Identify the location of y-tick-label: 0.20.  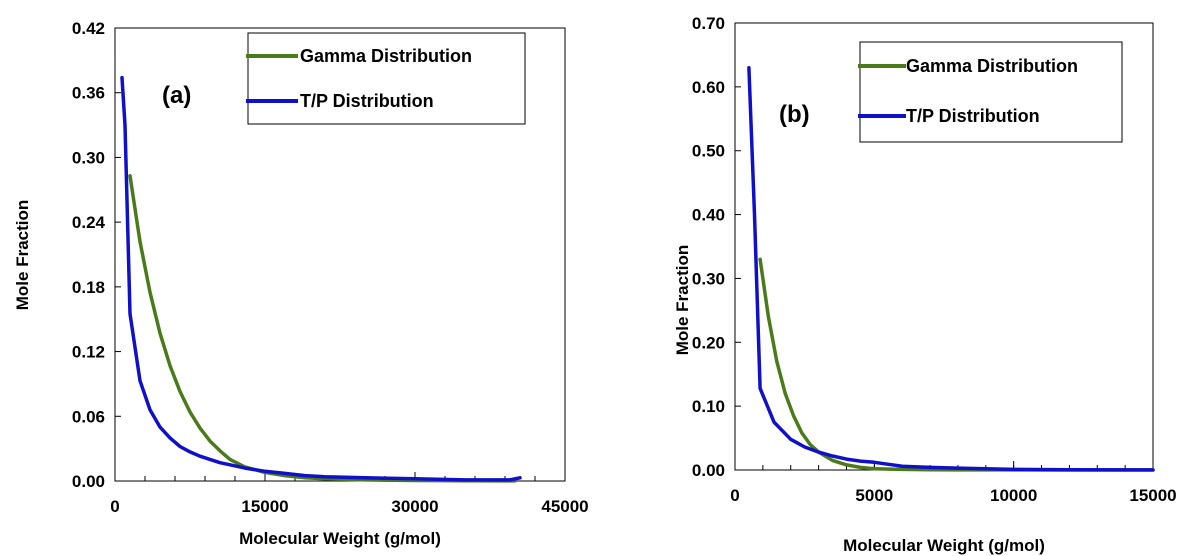
(708, 342).